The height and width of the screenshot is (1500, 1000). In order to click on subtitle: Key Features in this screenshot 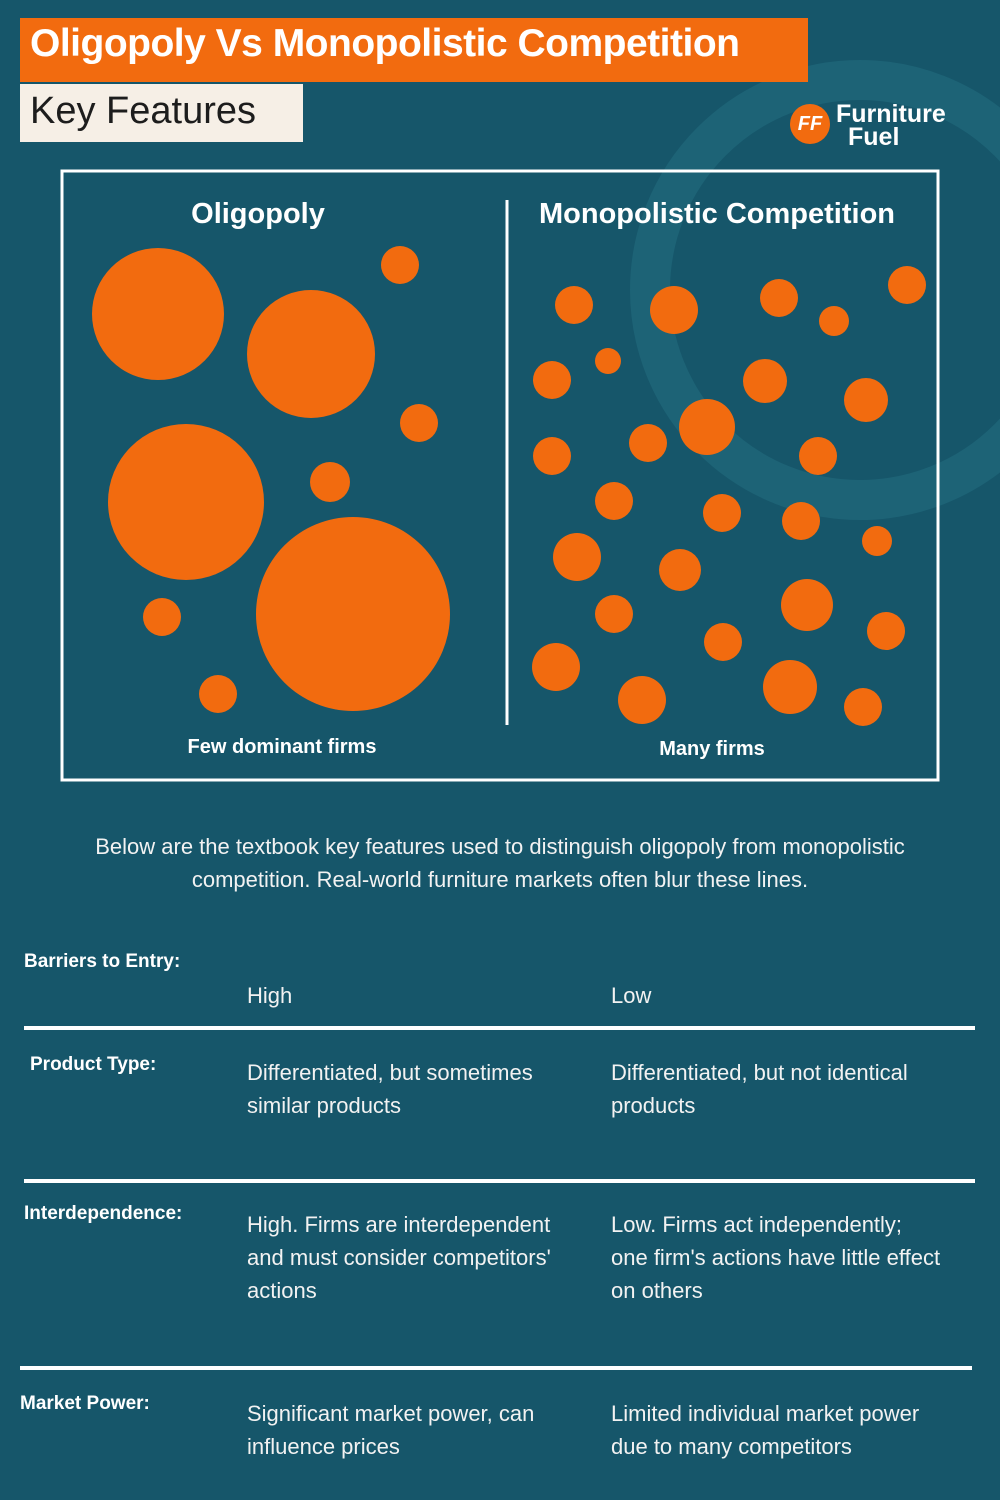, I will do `click(143, 111)`.